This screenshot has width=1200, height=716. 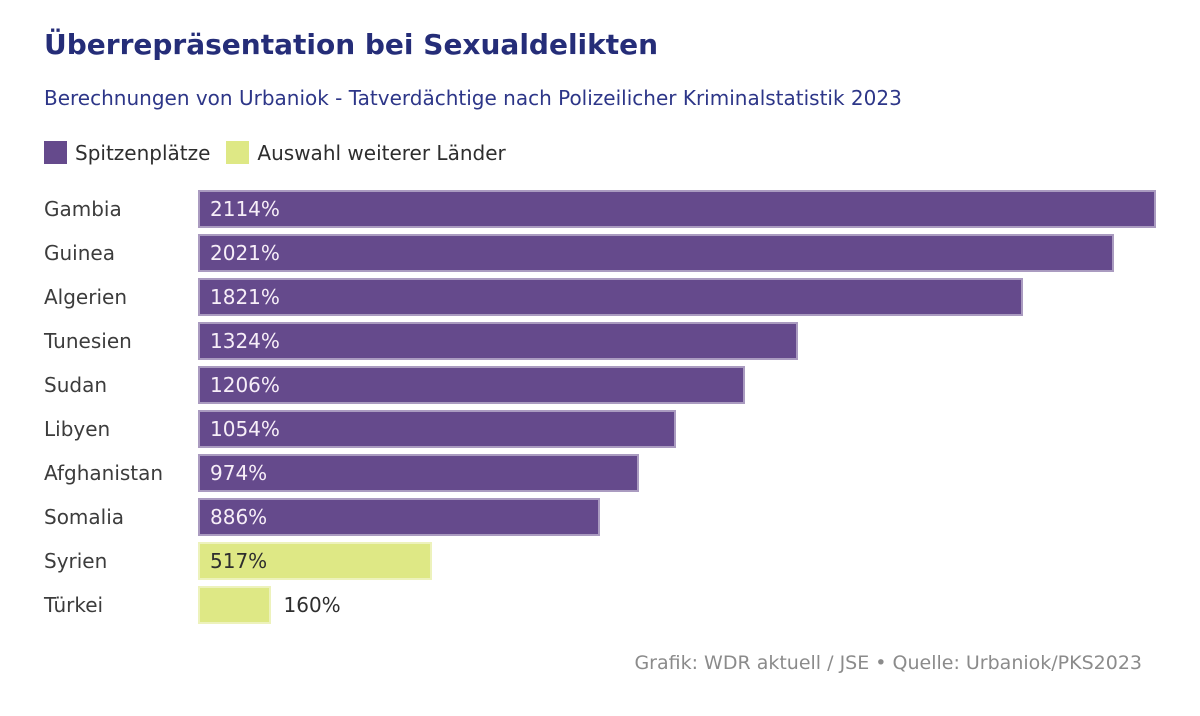 I want to click on bar-track: 2114%, so click(x=677, y=208).